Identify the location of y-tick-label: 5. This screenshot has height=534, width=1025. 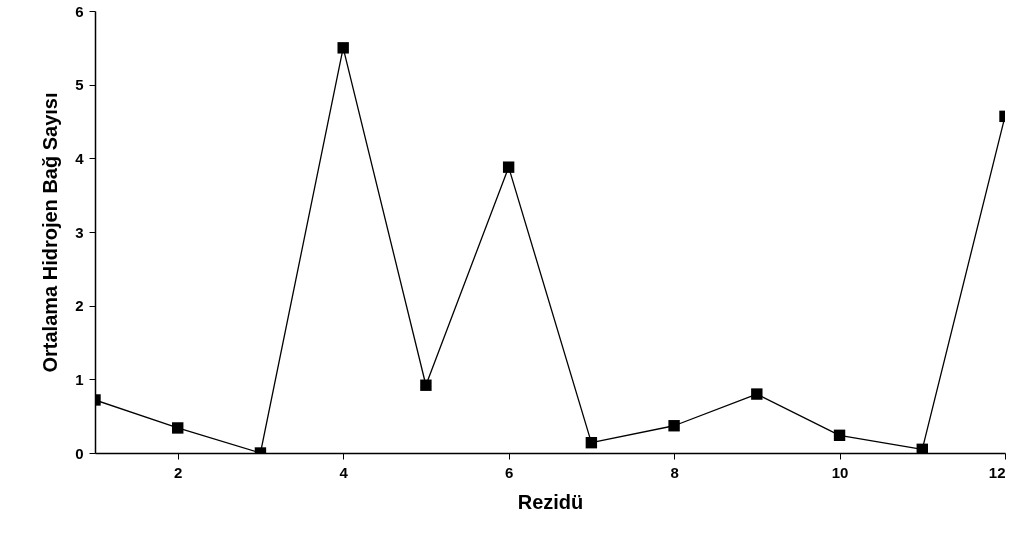
(79, 85).